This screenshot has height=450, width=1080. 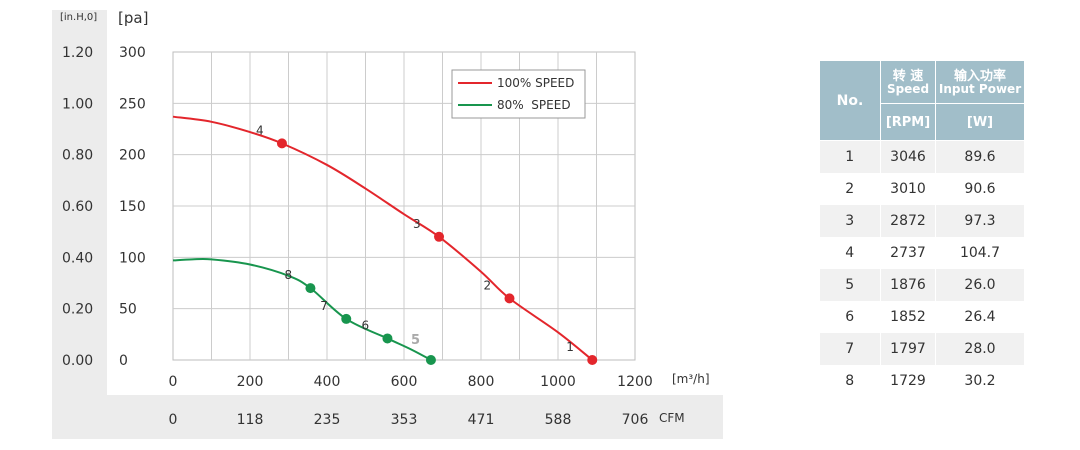 I want to click on header-speed: 转 速 Speed, so click(x=908, y=82).